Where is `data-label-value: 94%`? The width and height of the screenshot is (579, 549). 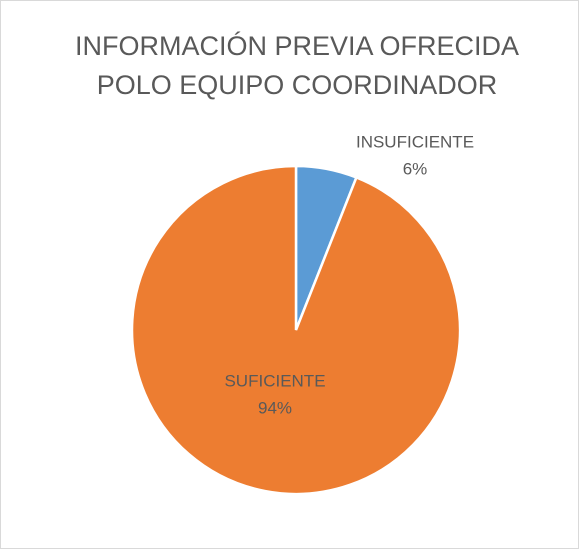 data-label-value: 94% is located at coordinates (275, 407).